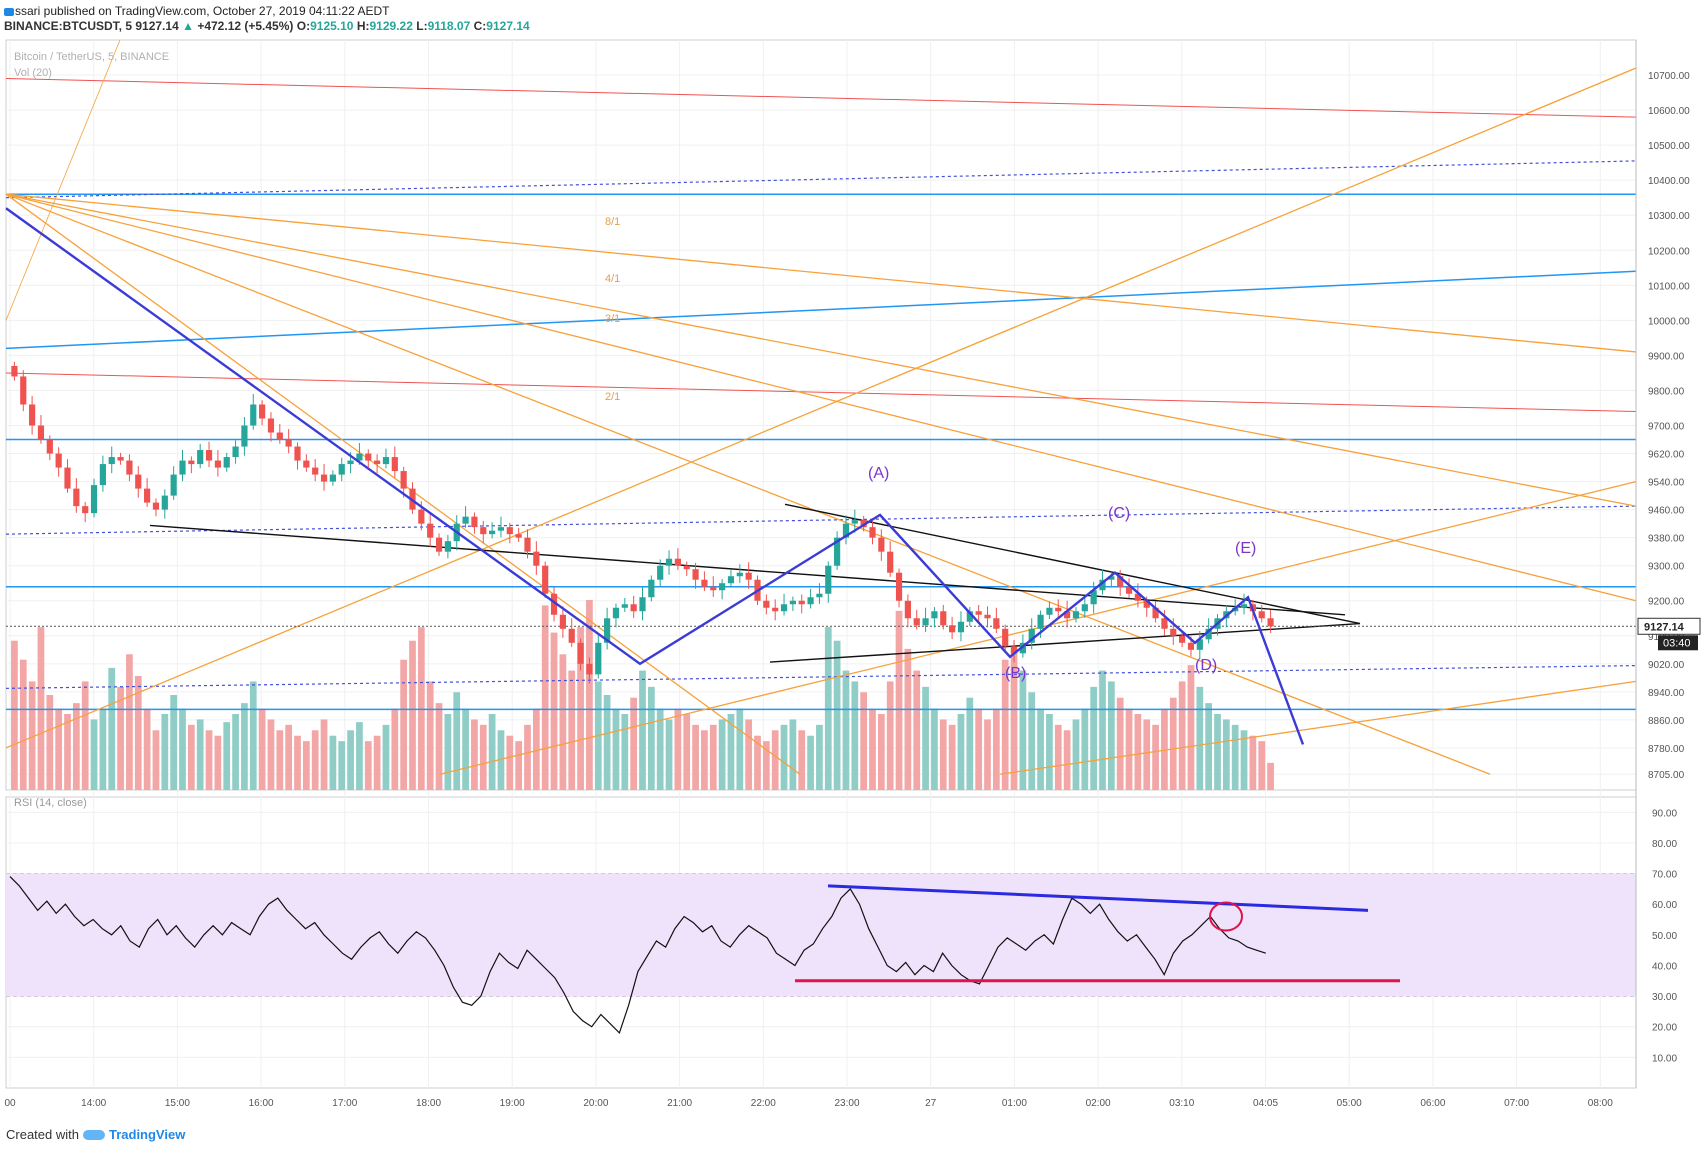  What do you see at coordinates (1666, 511) in the screenshot?
I see `price-tick-label: 9460.00` at bounding box center [1666, 511].